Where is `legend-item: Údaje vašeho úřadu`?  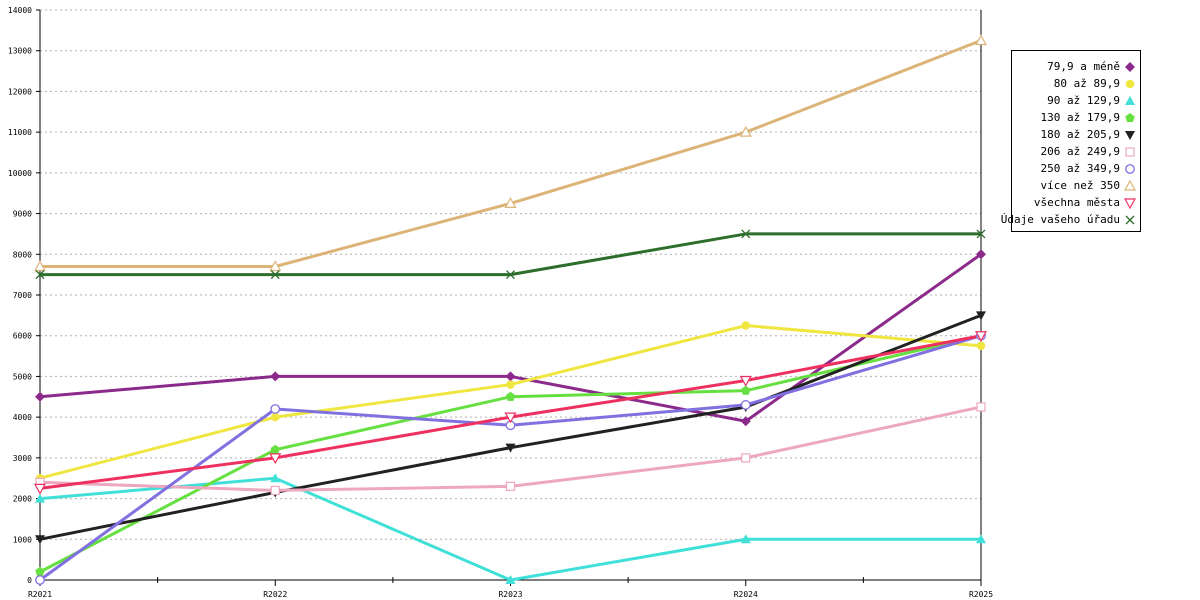
legend-item: Údaje vašeho úřadu is located at coordinates (1068, 219).